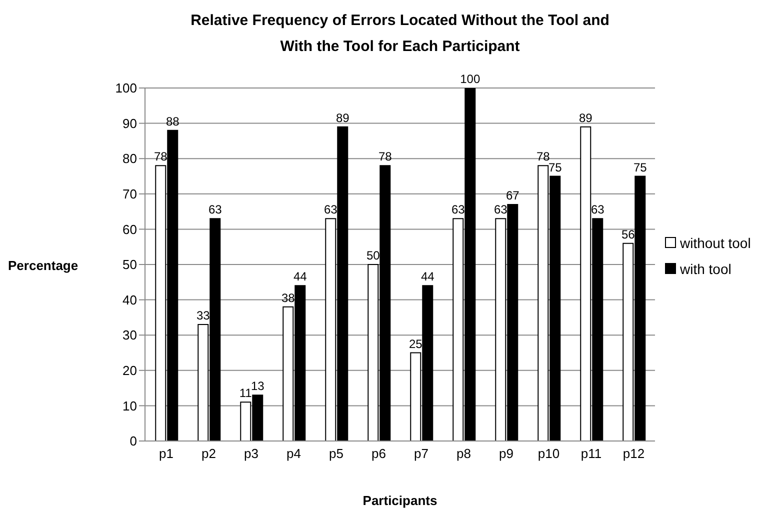 The image size is (759, 511). I want to click on data-label: 38, so click(288, 297).